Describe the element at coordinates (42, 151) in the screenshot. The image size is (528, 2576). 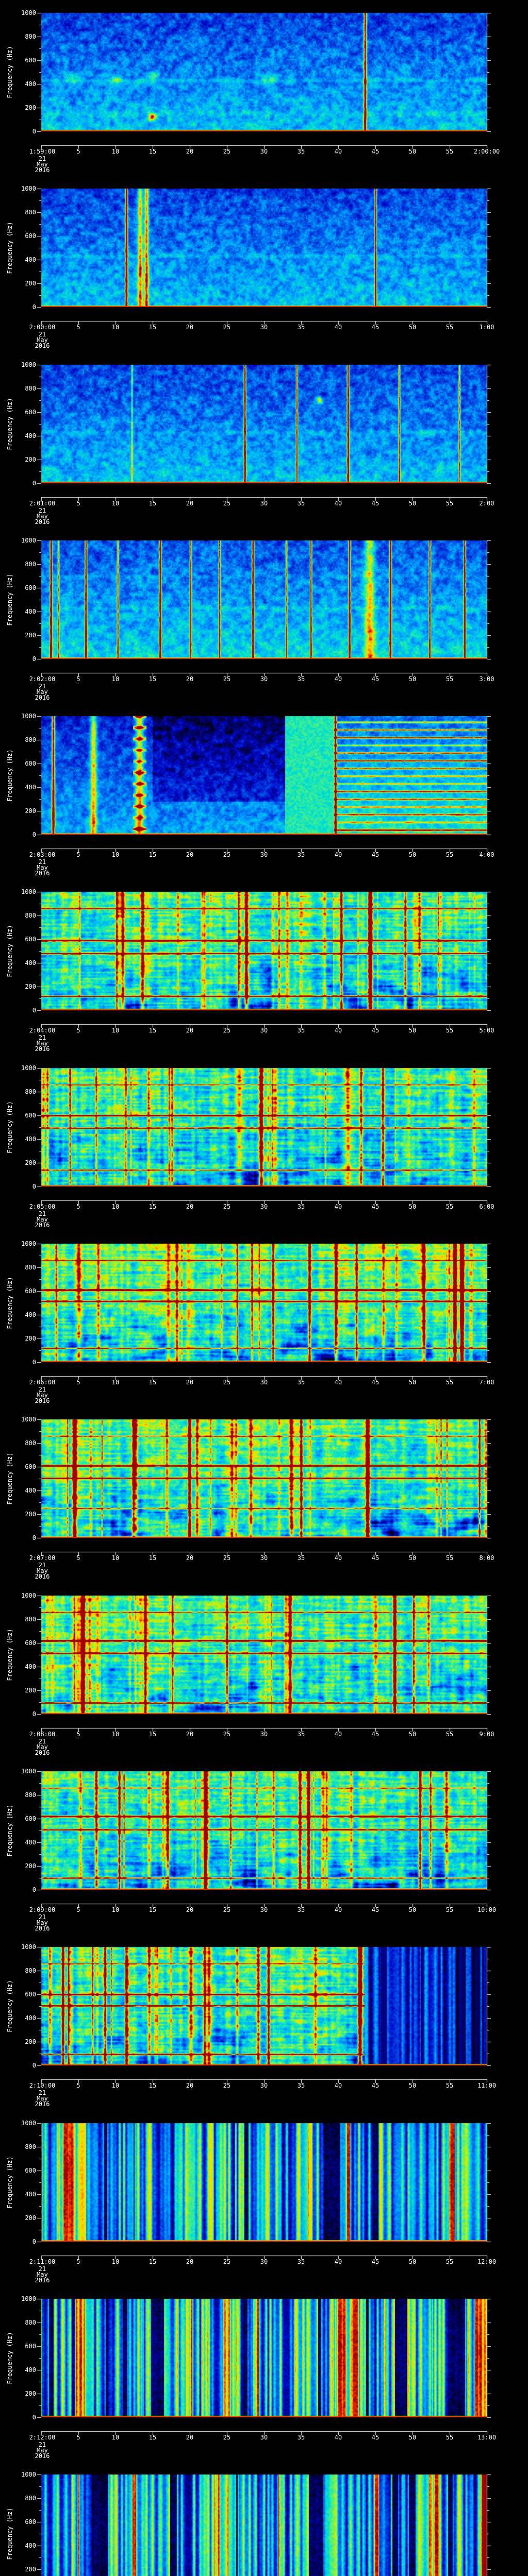
I see `x-start-time-label: 1:59:00` at that location.